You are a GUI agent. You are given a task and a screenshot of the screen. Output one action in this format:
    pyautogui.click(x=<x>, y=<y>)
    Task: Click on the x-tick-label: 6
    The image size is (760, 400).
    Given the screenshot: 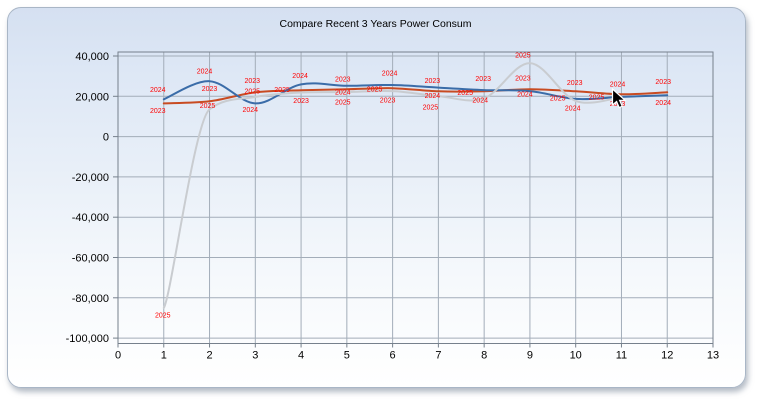 What is the action you would take?
    pyautogui.click(x=393, y=356)
    